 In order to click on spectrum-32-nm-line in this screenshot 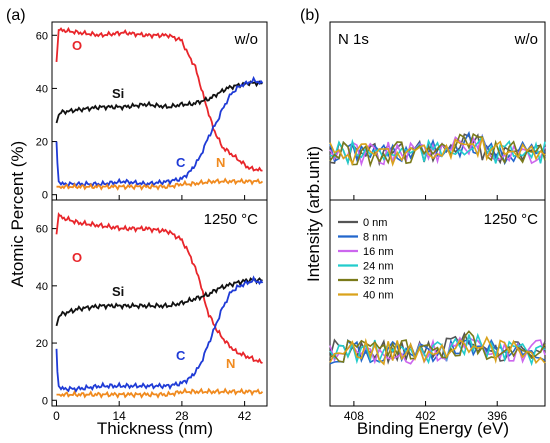, I will do `click(437, 150)`.